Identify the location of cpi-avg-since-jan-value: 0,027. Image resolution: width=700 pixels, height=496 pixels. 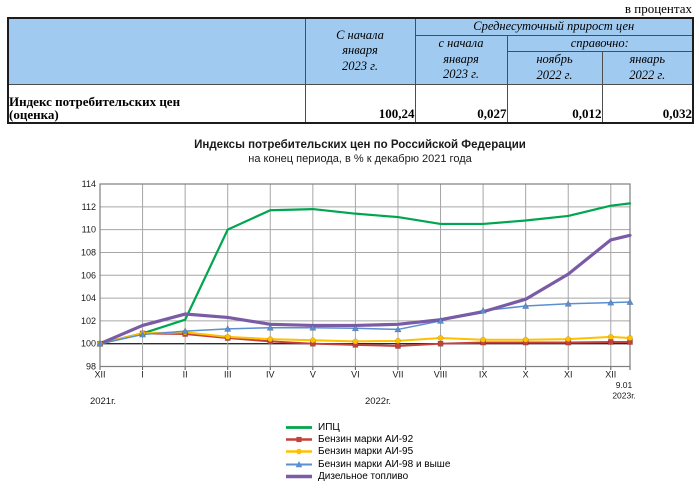
(461, 103).